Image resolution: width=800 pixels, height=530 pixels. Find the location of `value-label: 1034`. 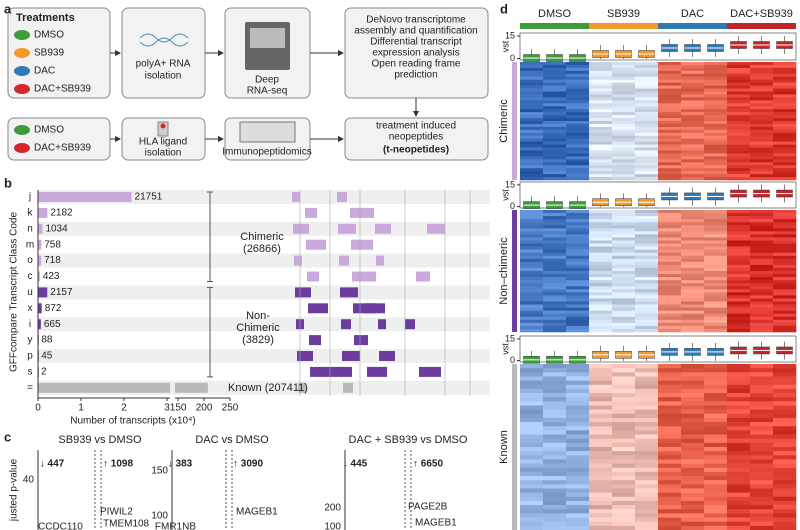

value-label: 1034 is located at coordinates (56, 228).